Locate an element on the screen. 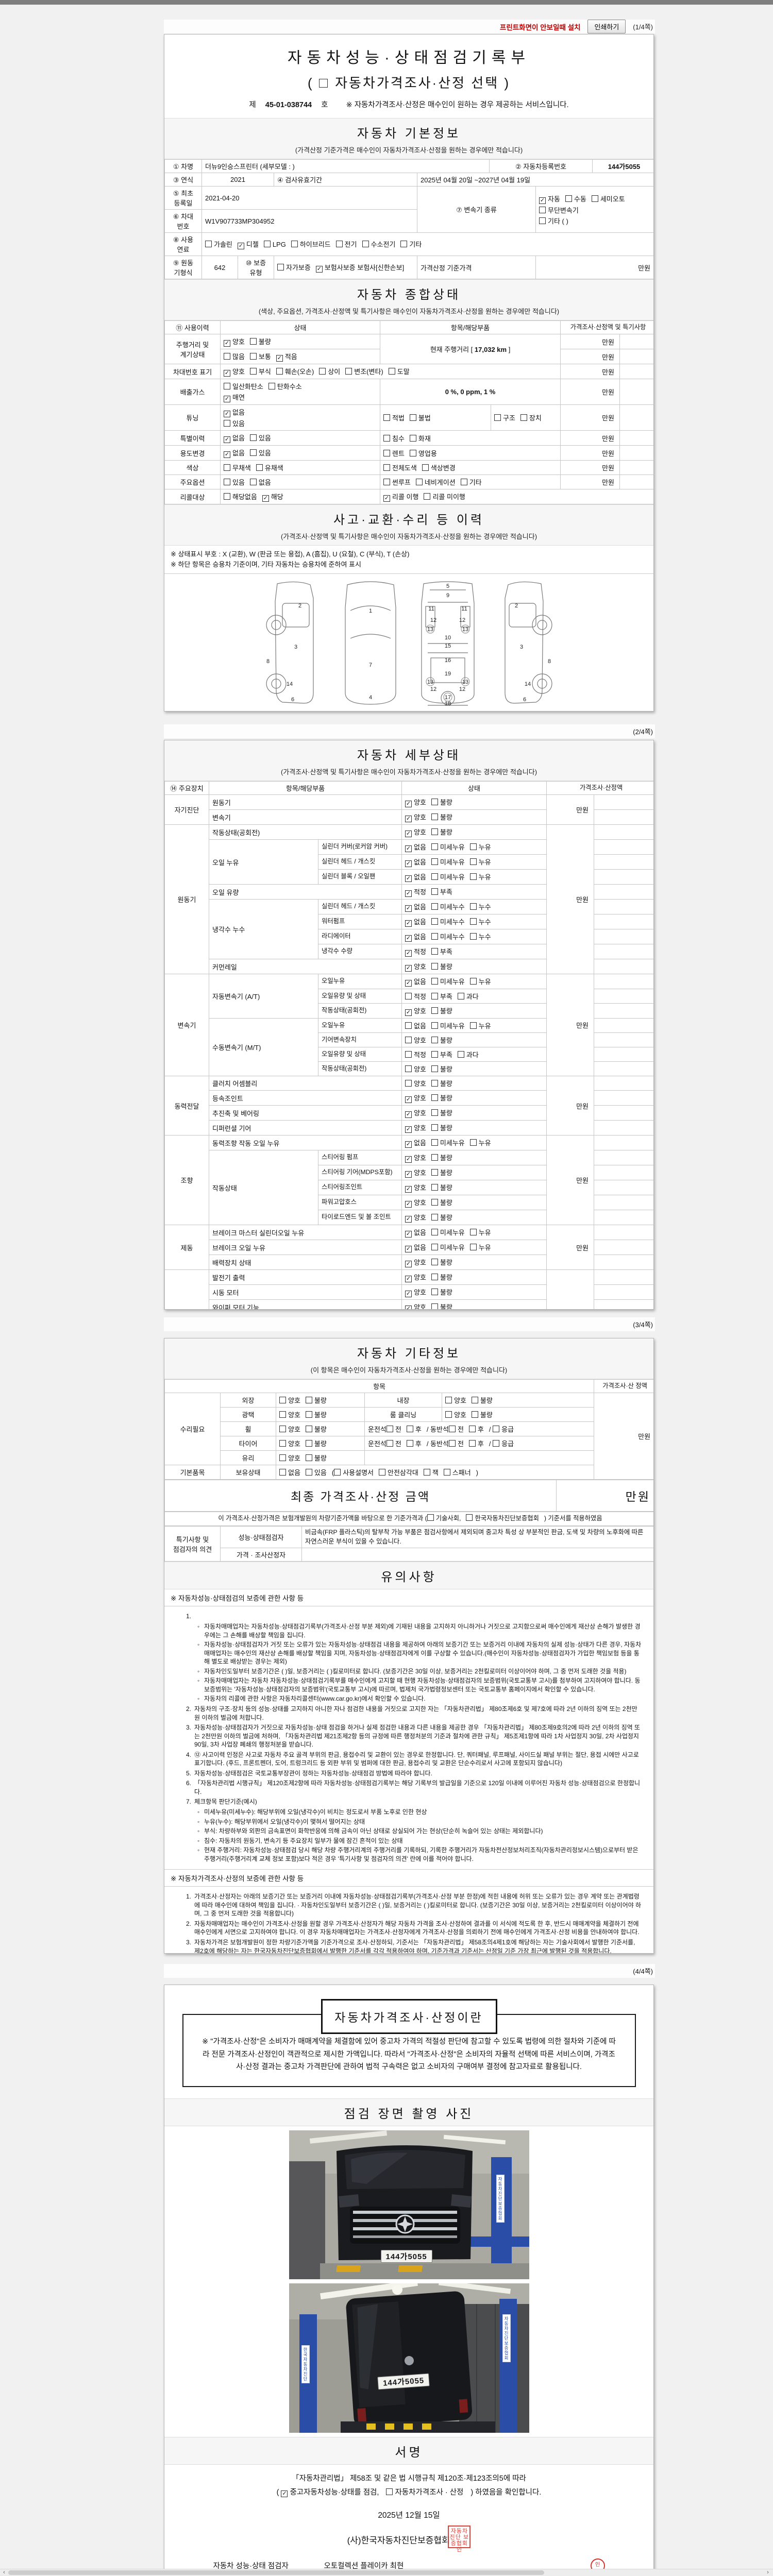 This screenshot has width=773, height=2576. checkbox-option: ✓ 리콜 이행 is located at coordinates (401, 497).